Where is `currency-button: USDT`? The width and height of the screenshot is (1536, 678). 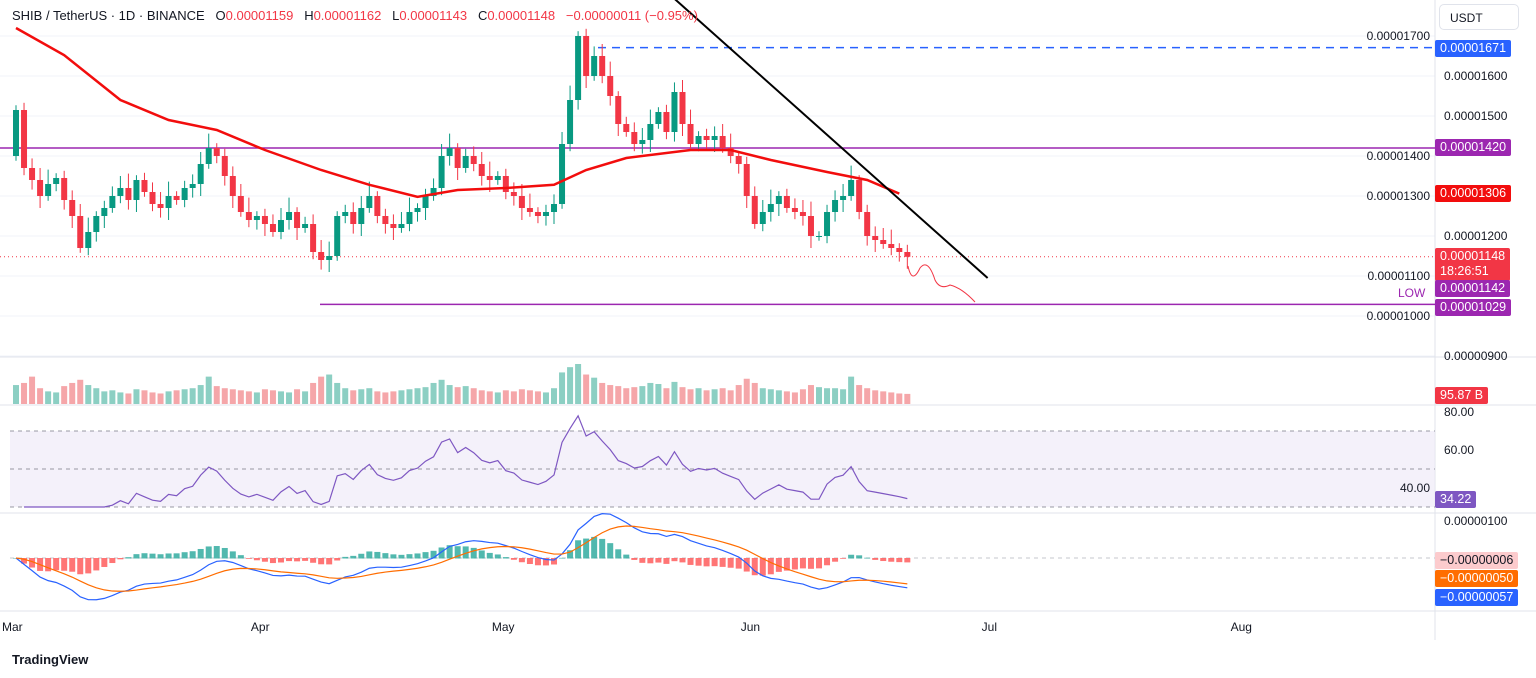 currency-button: USDT is located at coordinates (1479, 17).